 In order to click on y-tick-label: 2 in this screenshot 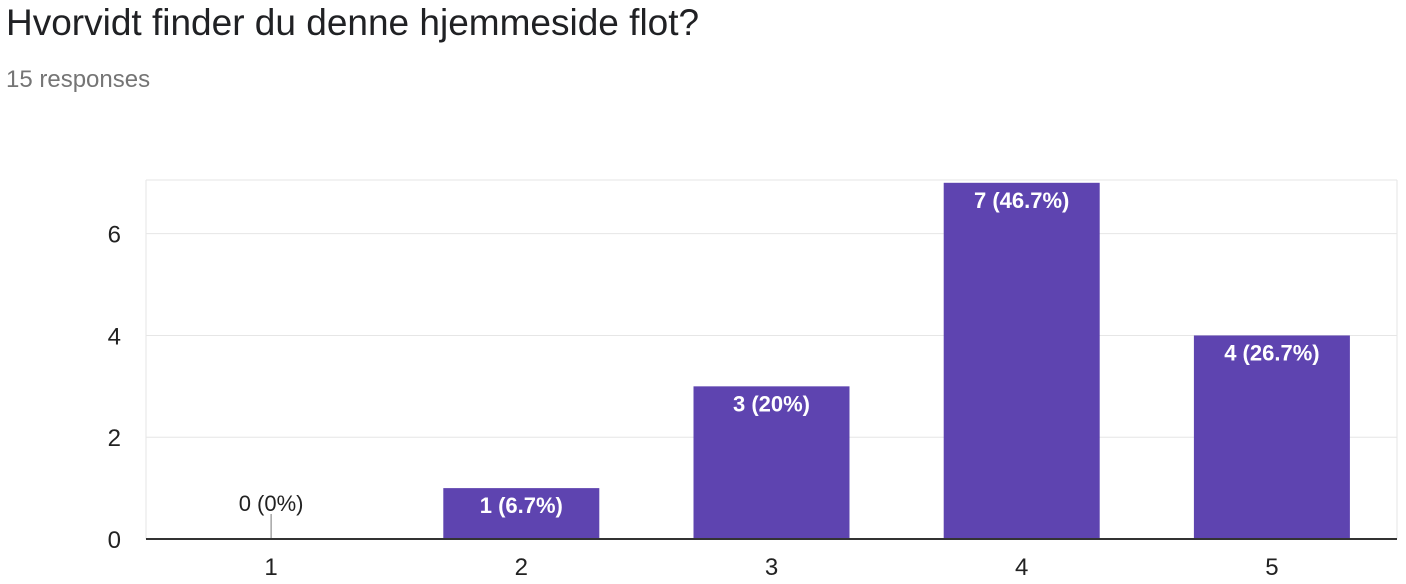, I will do `click(114, 438)`.